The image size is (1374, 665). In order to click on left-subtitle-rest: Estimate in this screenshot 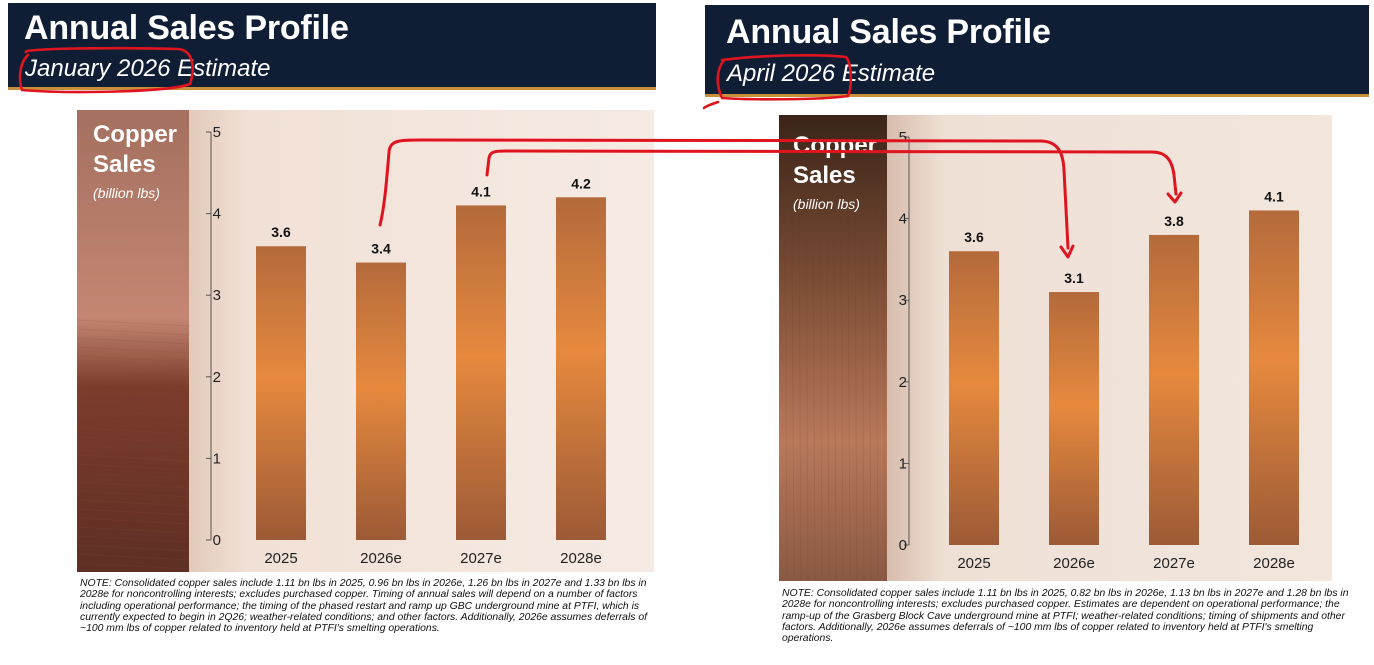, I will do `click(224, 68)`.